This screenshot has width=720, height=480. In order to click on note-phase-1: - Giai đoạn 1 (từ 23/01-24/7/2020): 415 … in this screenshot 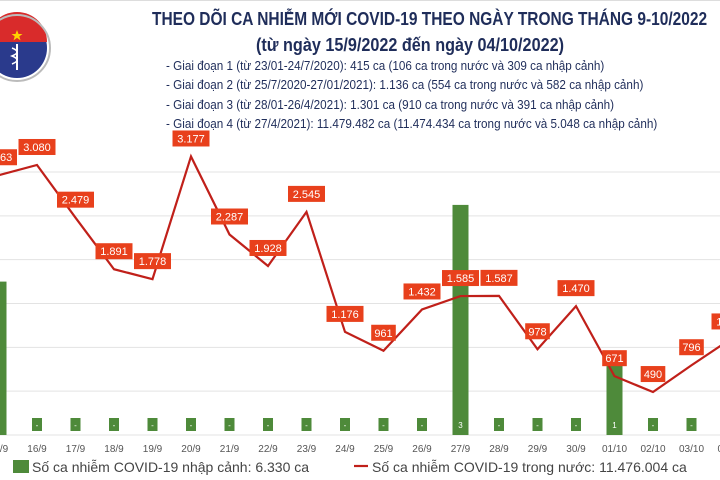, I will do `click(385, 65)`.